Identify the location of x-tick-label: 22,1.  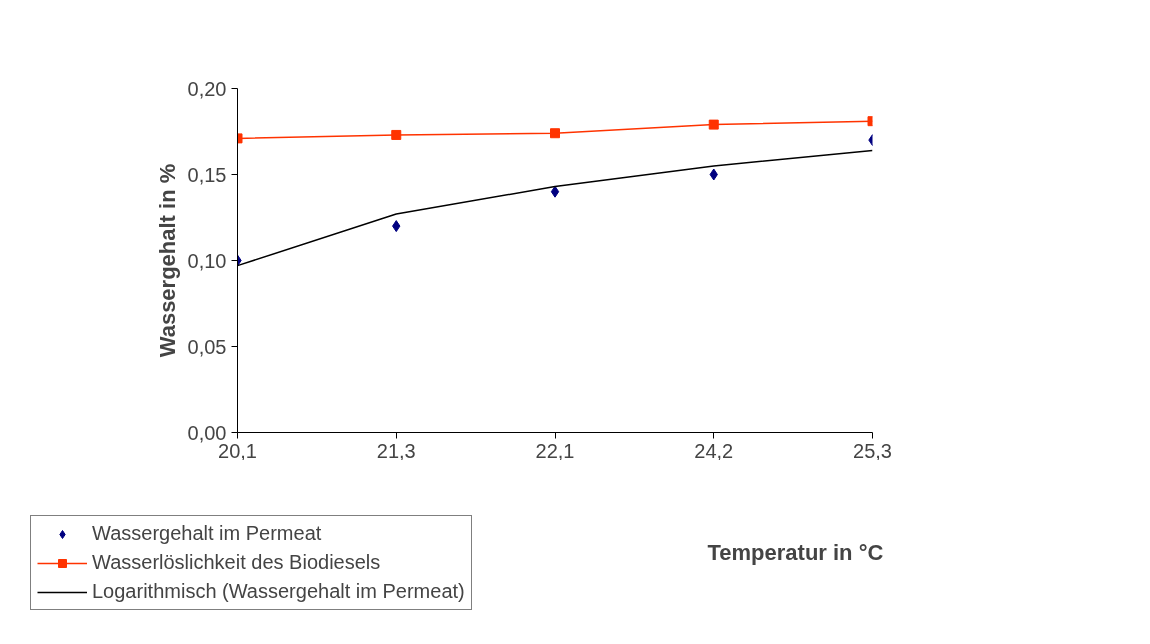
(555, 450).